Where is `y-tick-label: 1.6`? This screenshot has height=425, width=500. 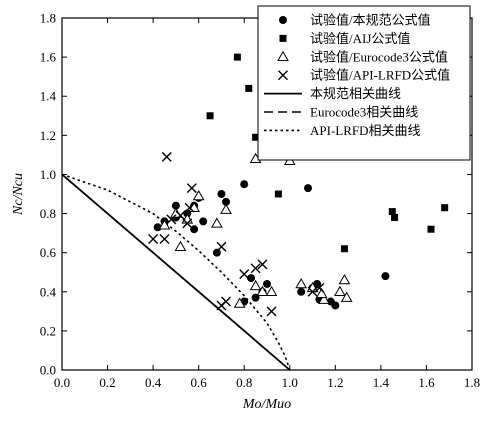
y-tick-label: 1.6 is located at coordinates (48, 57).